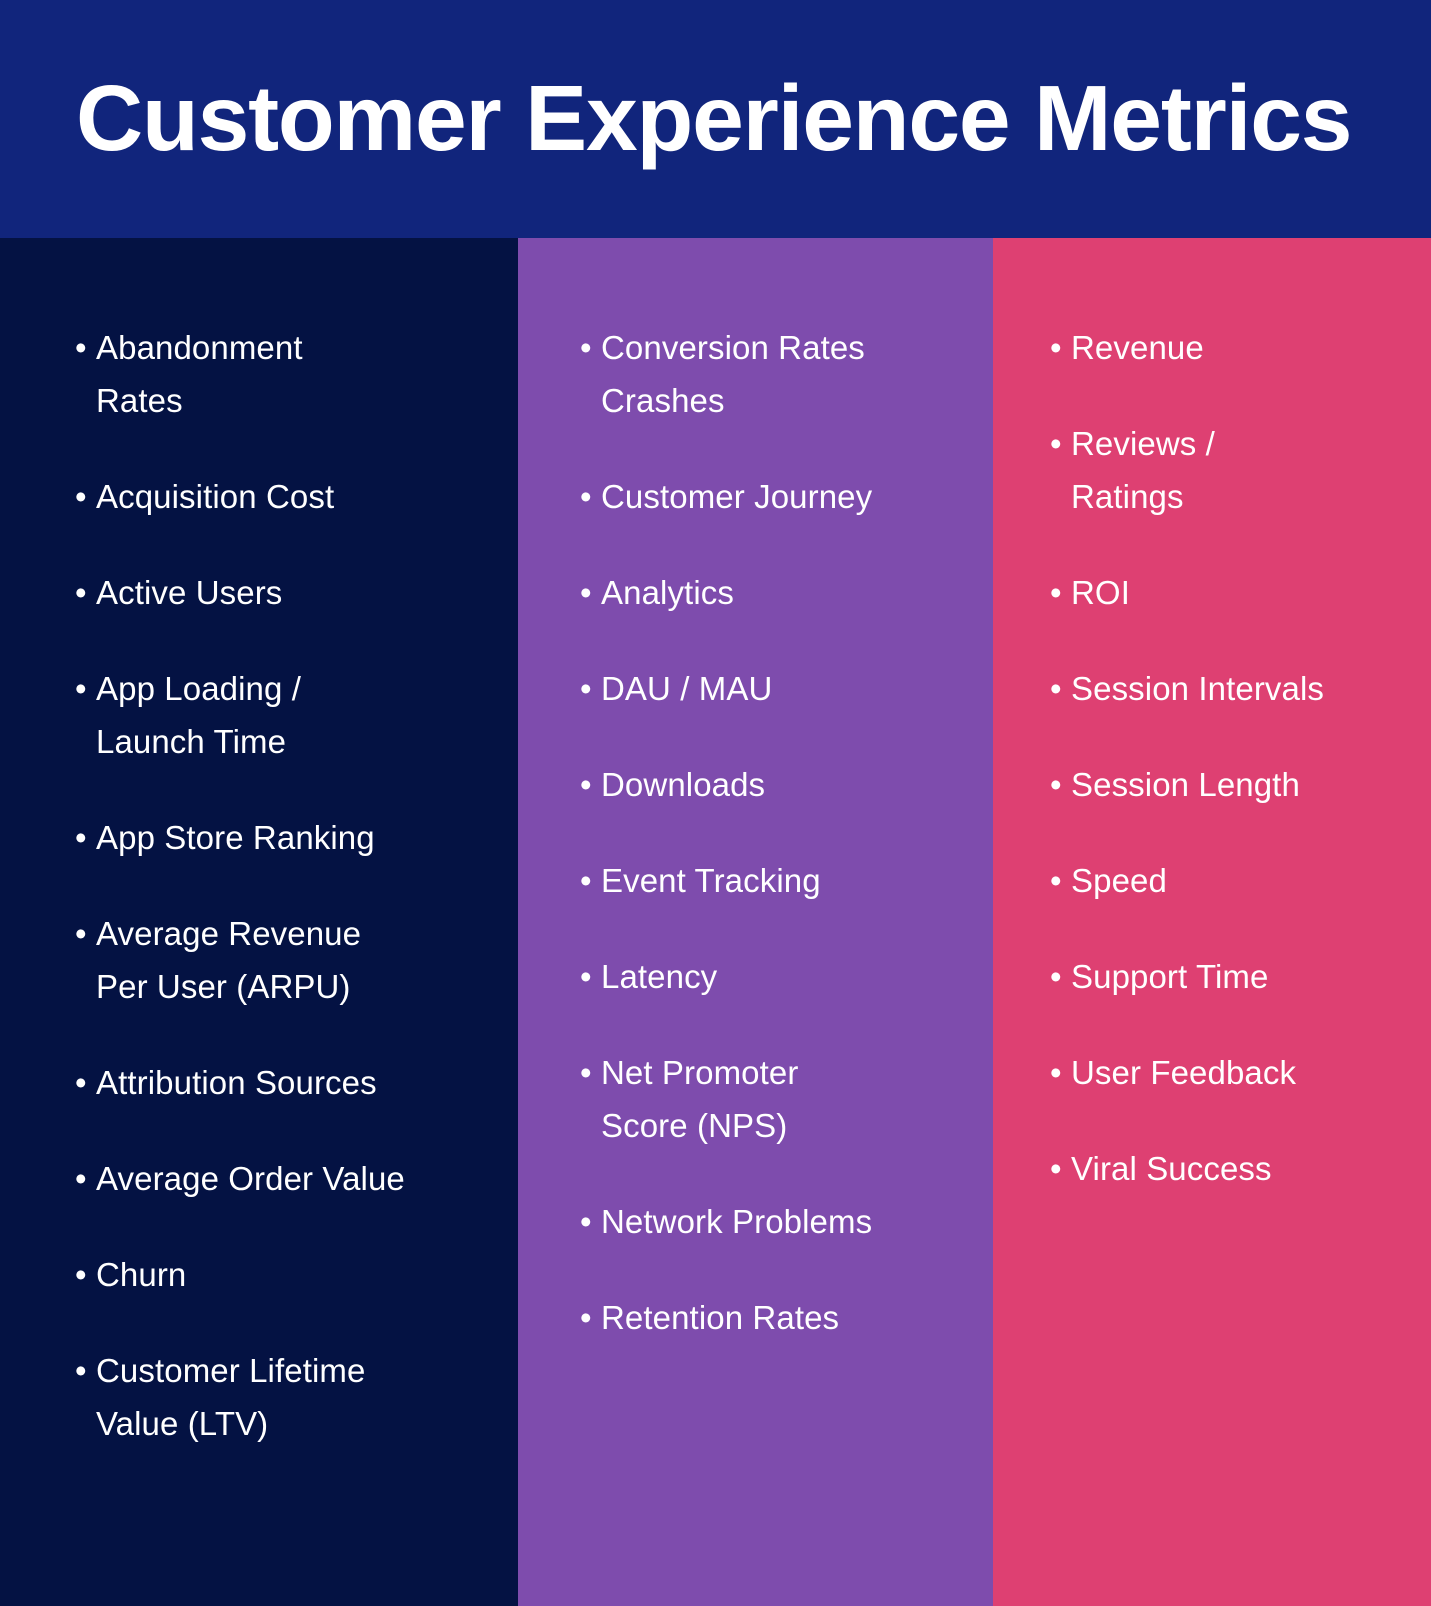 The image size is (1431, 1606). What do you see at coordinates (780, 1099) in the screenshot?
I see `metric-list-item: Net Promoter Score (NPS)` at bounding box center [780, 1099].